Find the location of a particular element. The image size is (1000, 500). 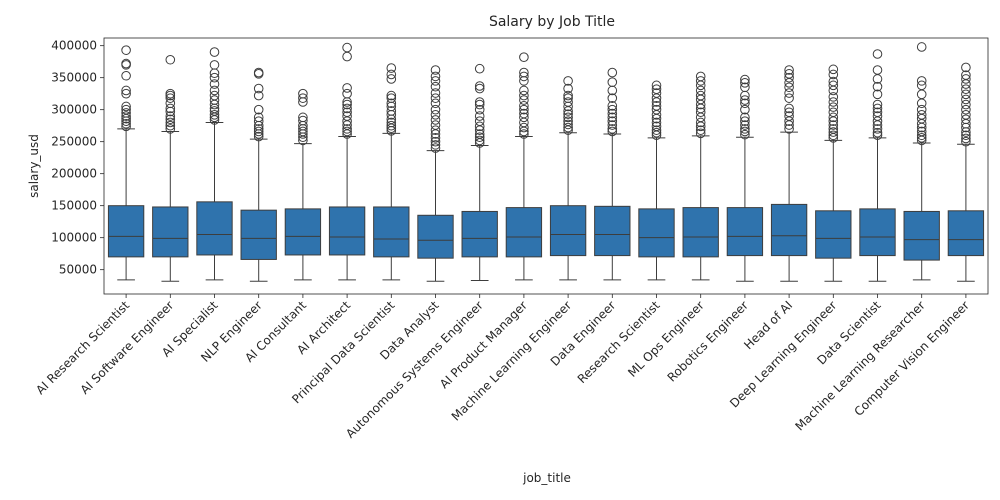

y-tick-label: 200000 is located at coordinates (74, 174).